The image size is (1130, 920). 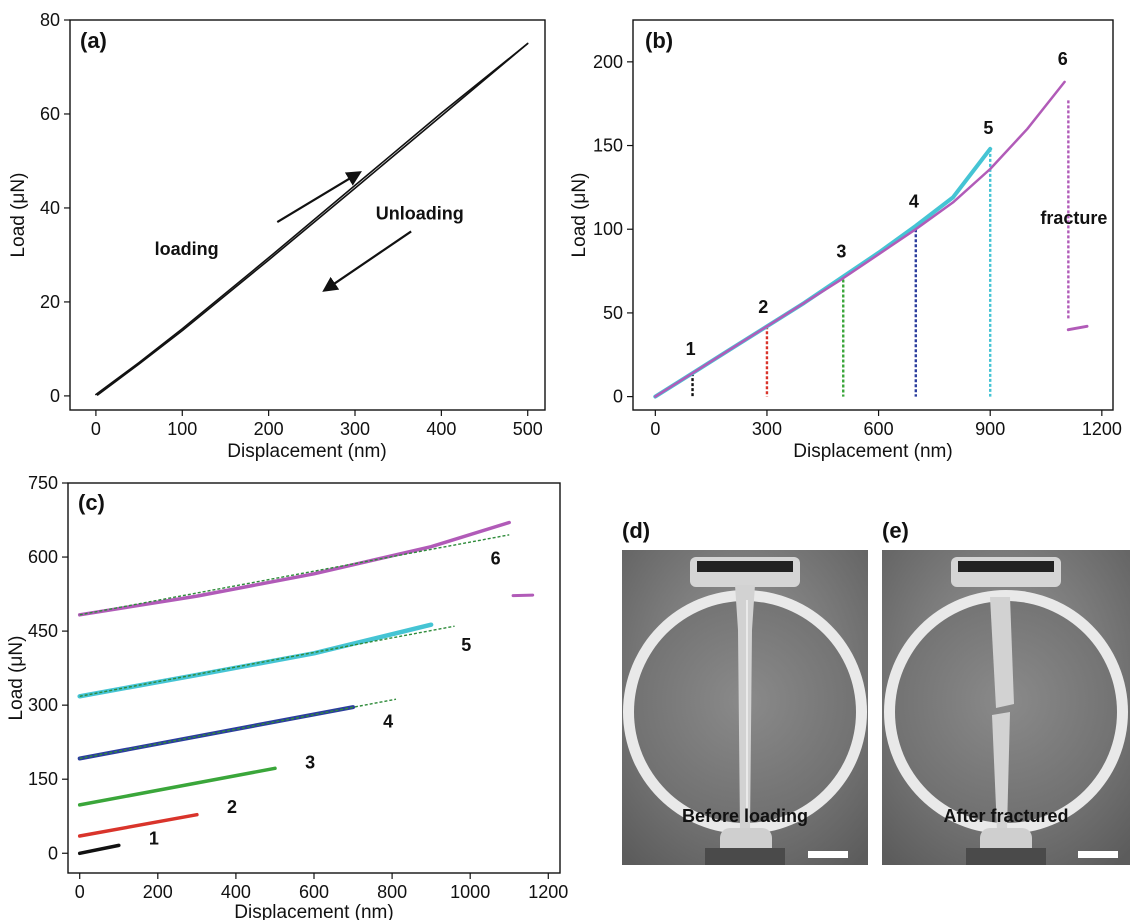 What do you see at coordinates (50, 20) in the screenshot?
I see `y-tick-label: 80` at bounding box center [50, 20].